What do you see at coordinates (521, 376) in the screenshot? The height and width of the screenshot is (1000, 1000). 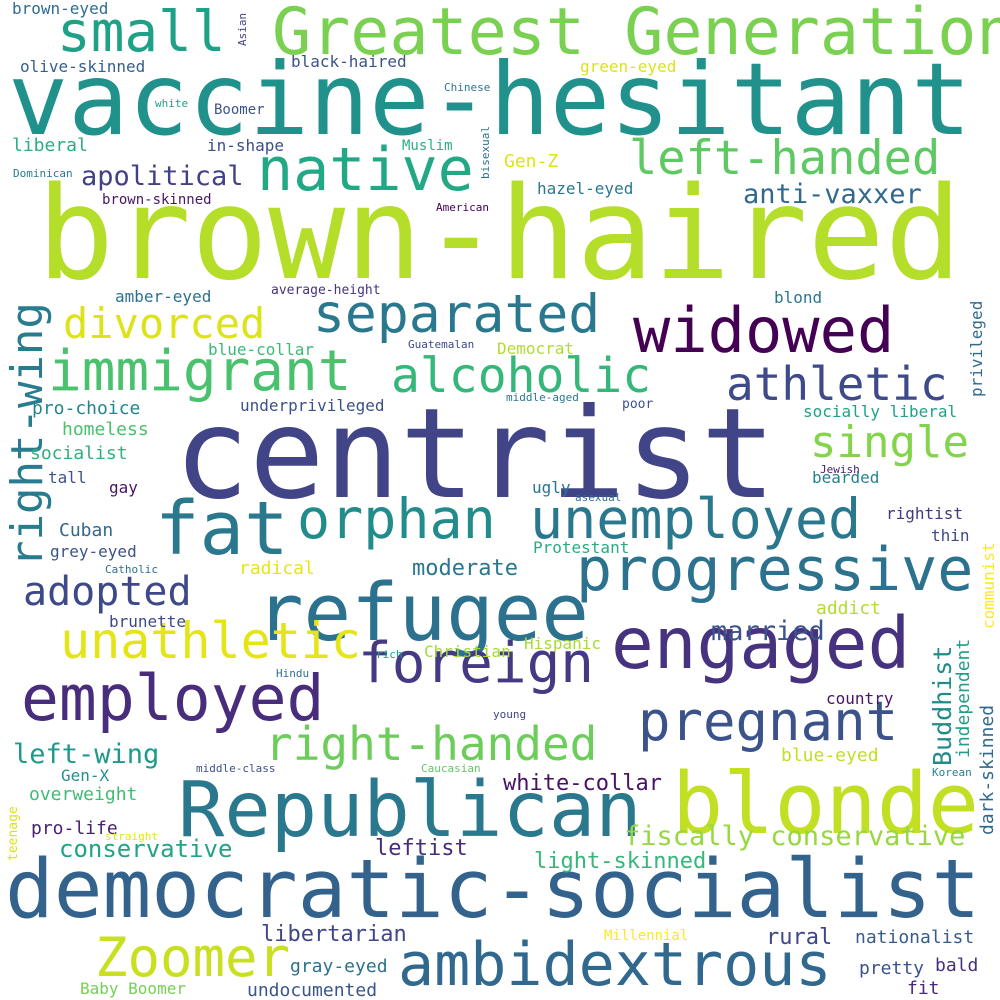 I see `word-alcoholic: alcoholic` at bounding box center [521, 376].